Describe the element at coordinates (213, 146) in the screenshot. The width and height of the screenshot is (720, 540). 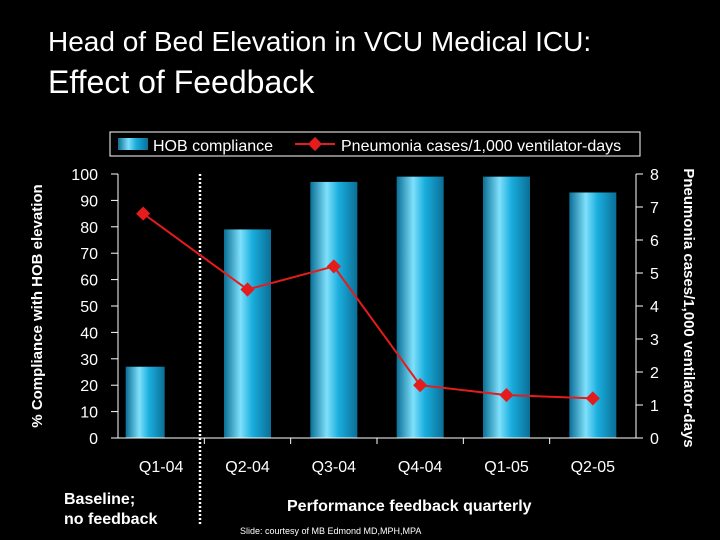
I see `legend-label-hob: HOB compliance` at that location.